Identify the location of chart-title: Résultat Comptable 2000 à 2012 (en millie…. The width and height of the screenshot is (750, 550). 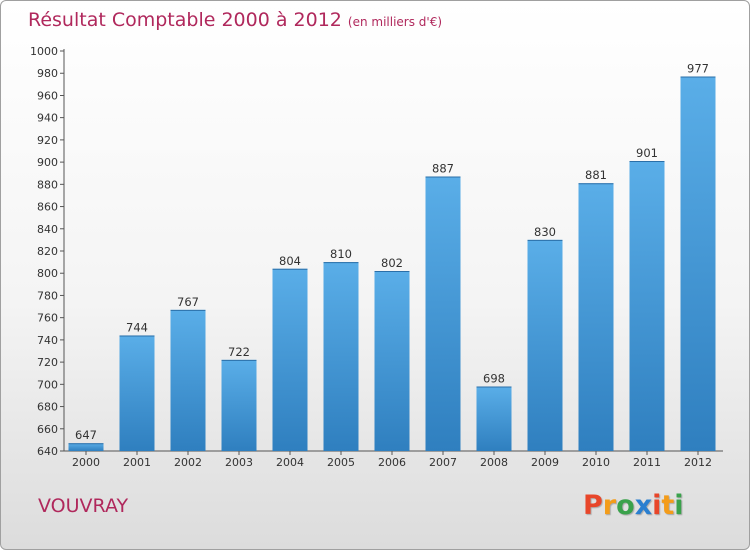
(235, 20).